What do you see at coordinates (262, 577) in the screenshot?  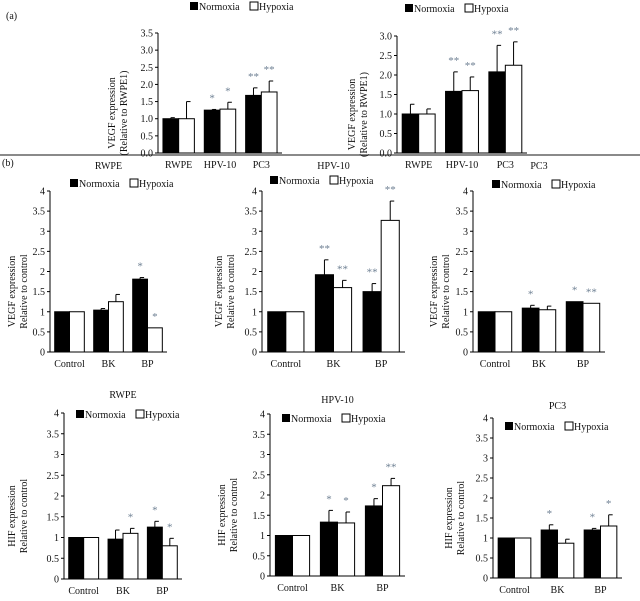 I see `y-tick-label: 0` at bounding box center [262, 577].